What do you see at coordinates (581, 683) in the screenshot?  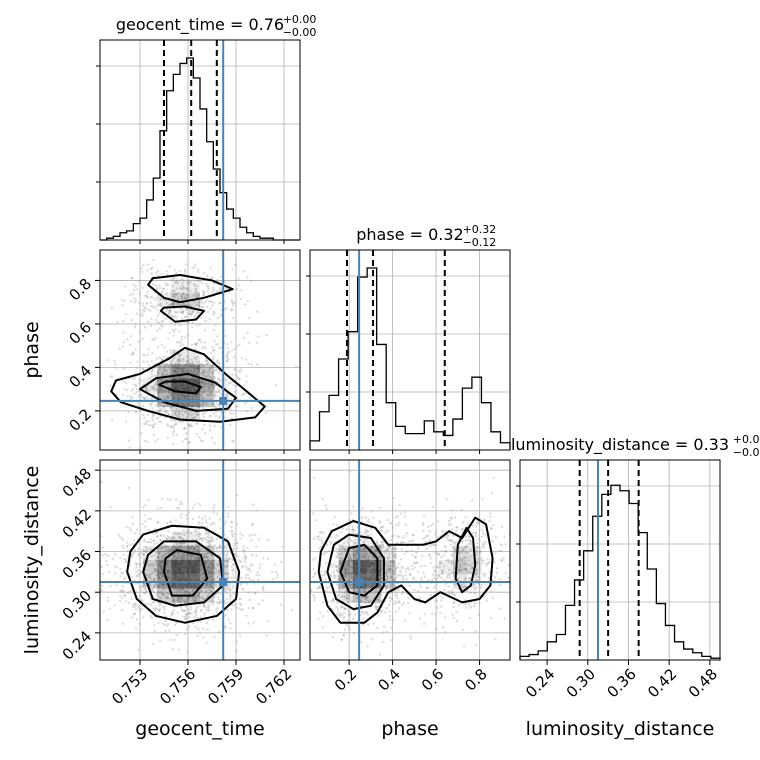 I see `x-tick-label: 0.30` at bounding box center [581, 683].